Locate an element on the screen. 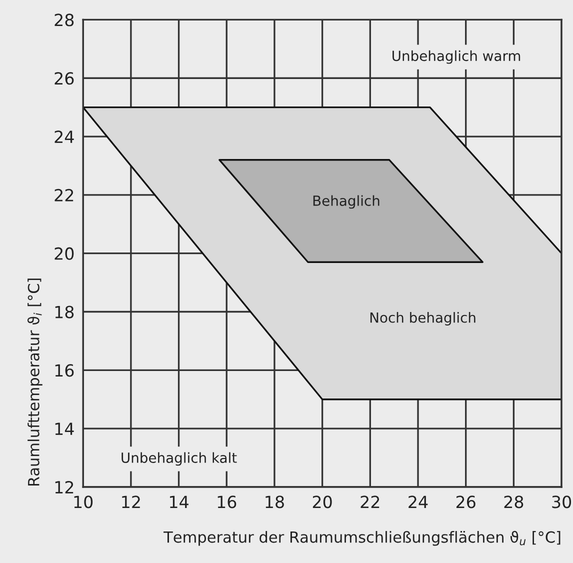  x-tick-label: 16 is located at coordinates (227, 502).